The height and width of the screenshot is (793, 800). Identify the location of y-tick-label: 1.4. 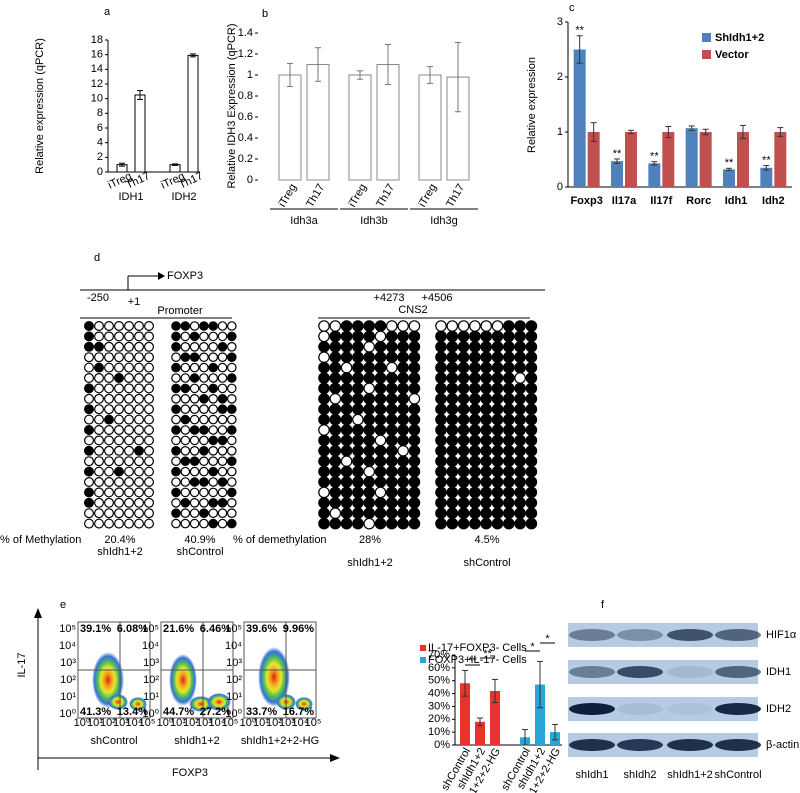
(245, 33).